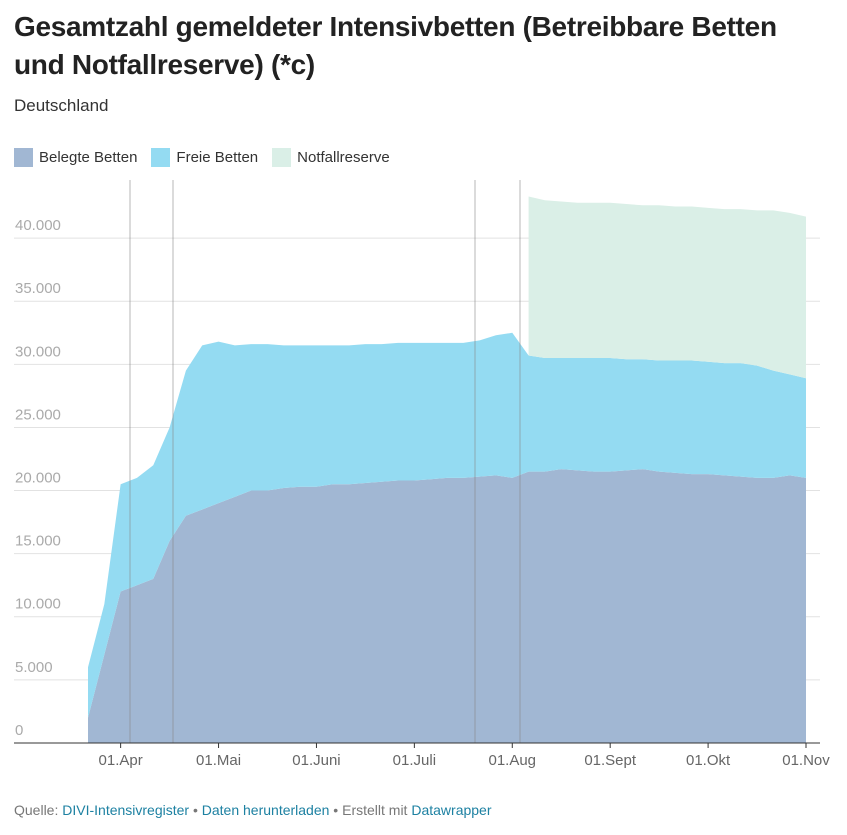 Image resolution: width=847 pixels, height=835 pixels. What do you see at coordinates (610, 760) in the screenshot?
I see `x-tick-label: 01.Sept` at bounding box center [610, 760].